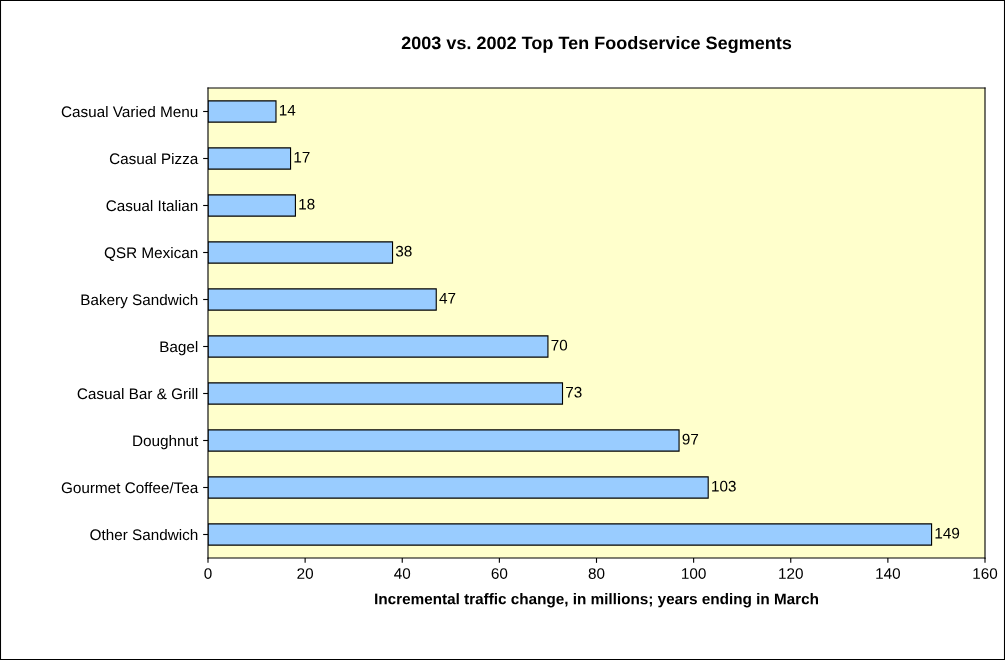 This screenshot has width=1005, height=660. What do you see at coordinates (574, 392) in the screenshot?
I see `data-label: 73` at bounding box center [574, 392].